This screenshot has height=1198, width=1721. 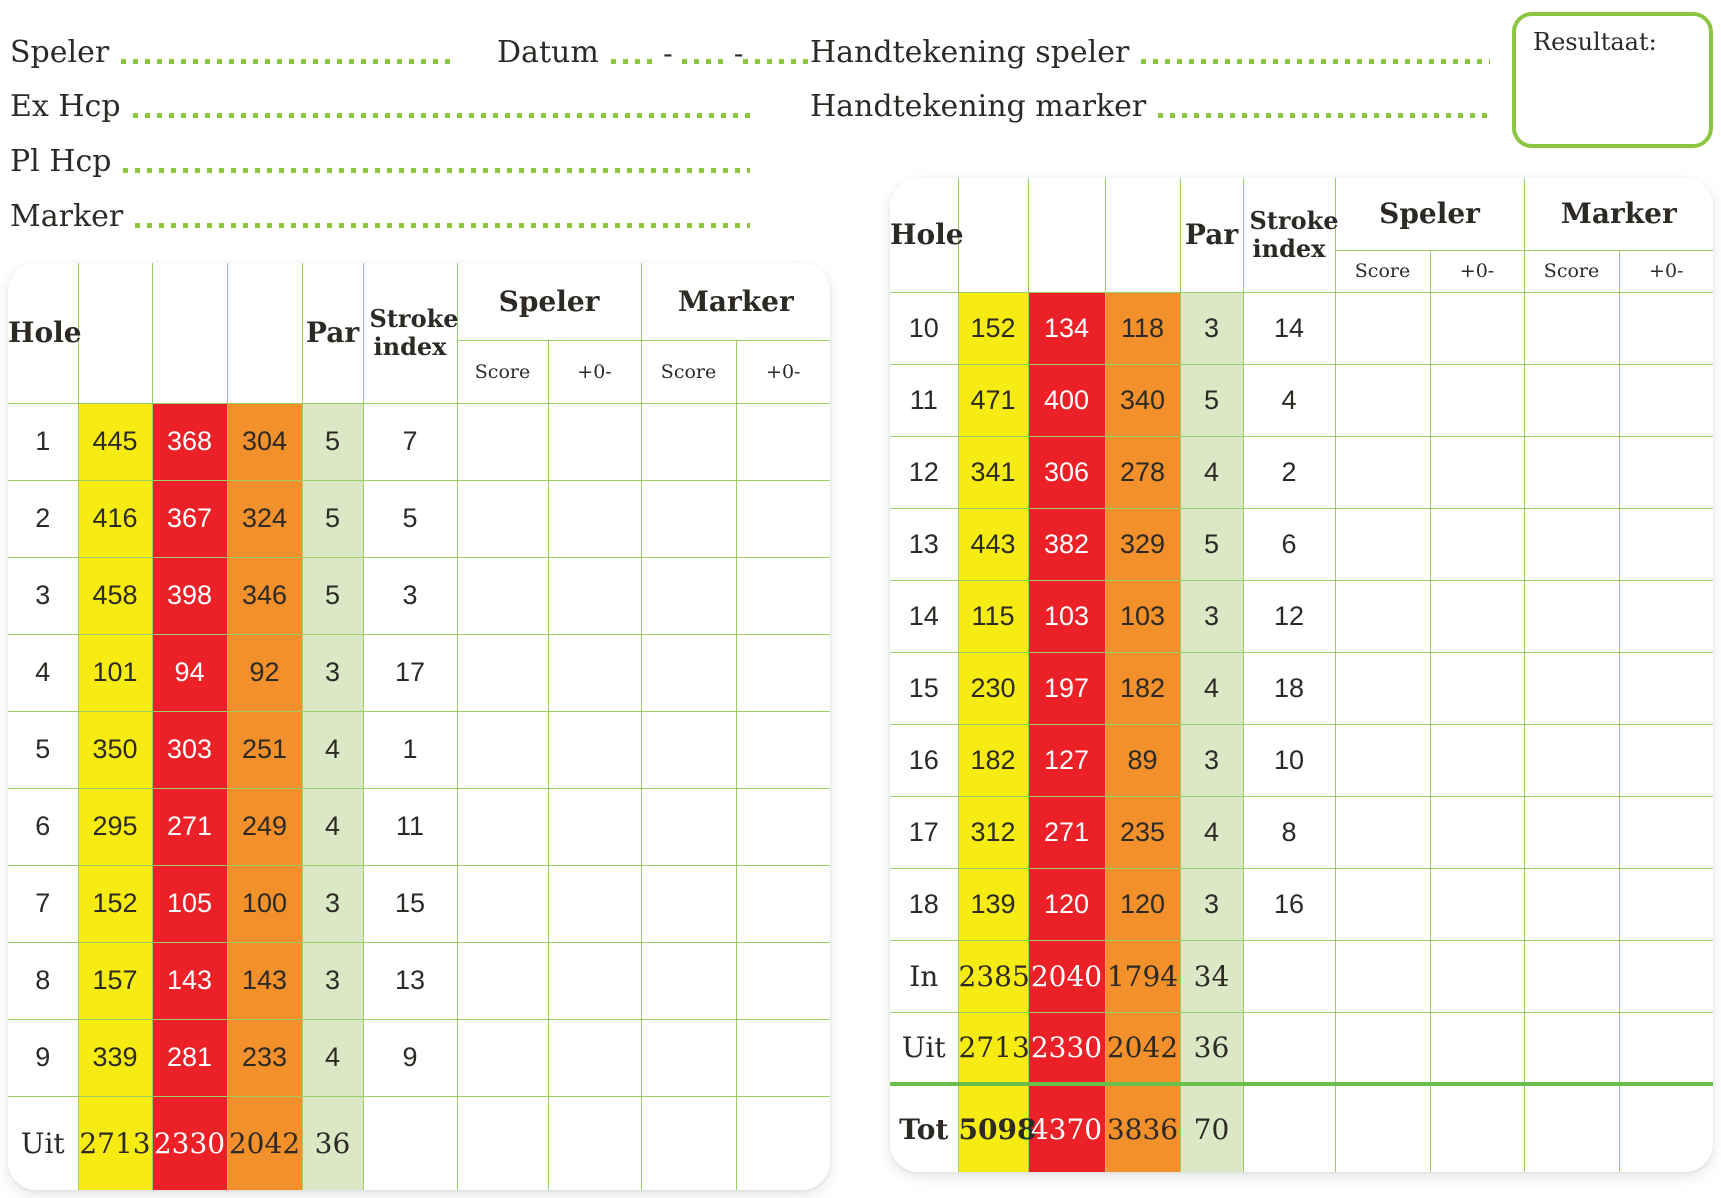 I want to click on speler-fill-line, so click(x=286, y=61).